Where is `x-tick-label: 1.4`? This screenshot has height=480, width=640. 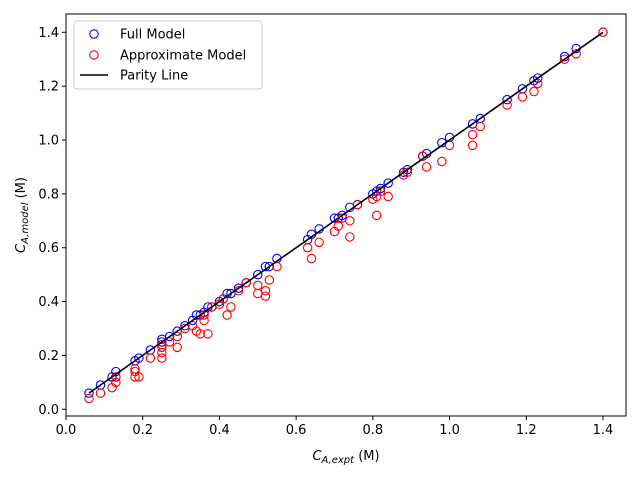
x-tick-label: 1.4 is located at coordinates (603, 430).